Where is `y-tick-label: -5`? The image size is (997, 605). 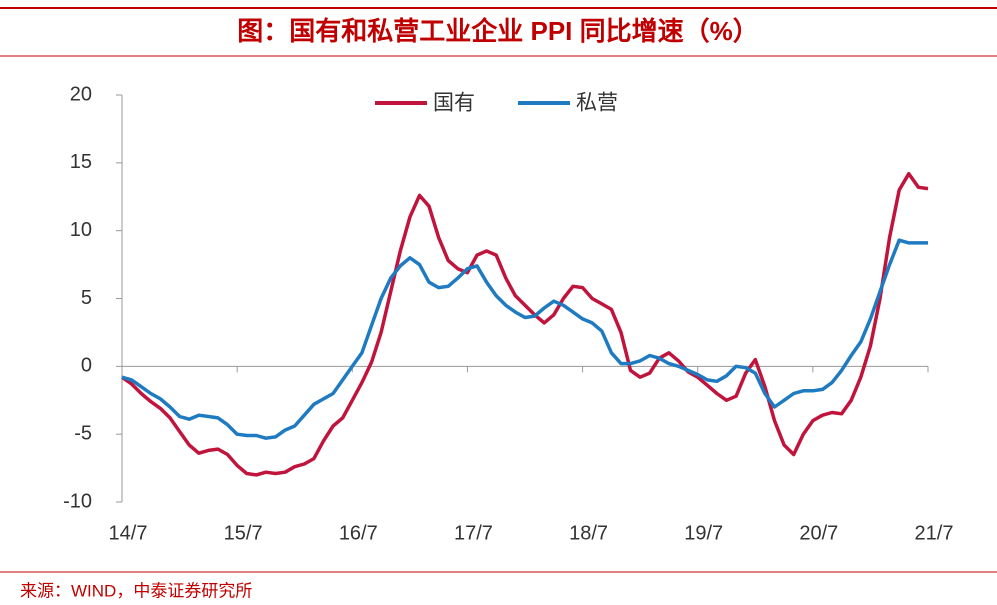 y-tick-label: -5 is located at coordinates (83, 433).